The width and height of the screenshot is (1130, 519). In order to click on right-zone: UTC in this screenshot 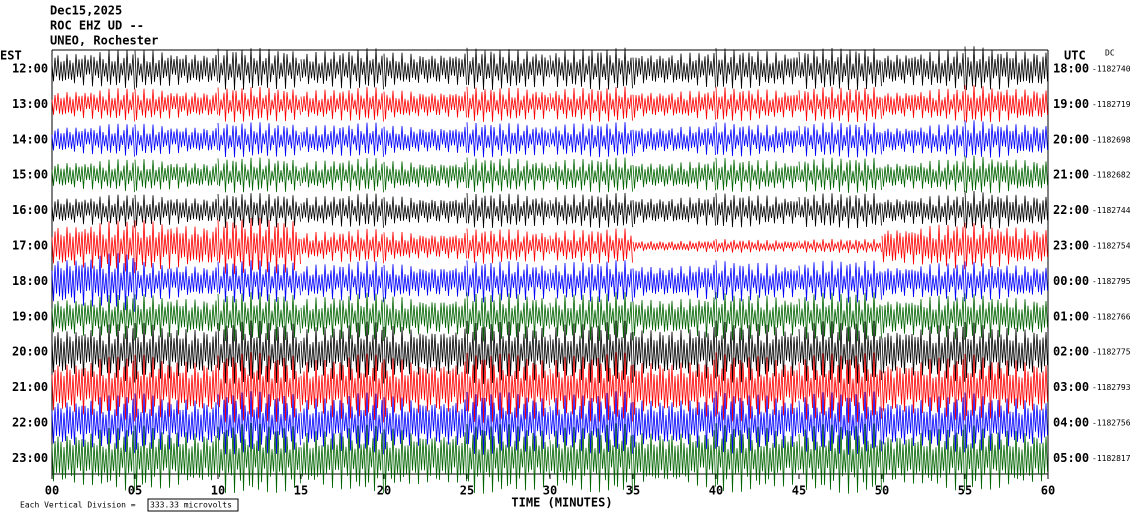, I will do `click(1075, 56)`.